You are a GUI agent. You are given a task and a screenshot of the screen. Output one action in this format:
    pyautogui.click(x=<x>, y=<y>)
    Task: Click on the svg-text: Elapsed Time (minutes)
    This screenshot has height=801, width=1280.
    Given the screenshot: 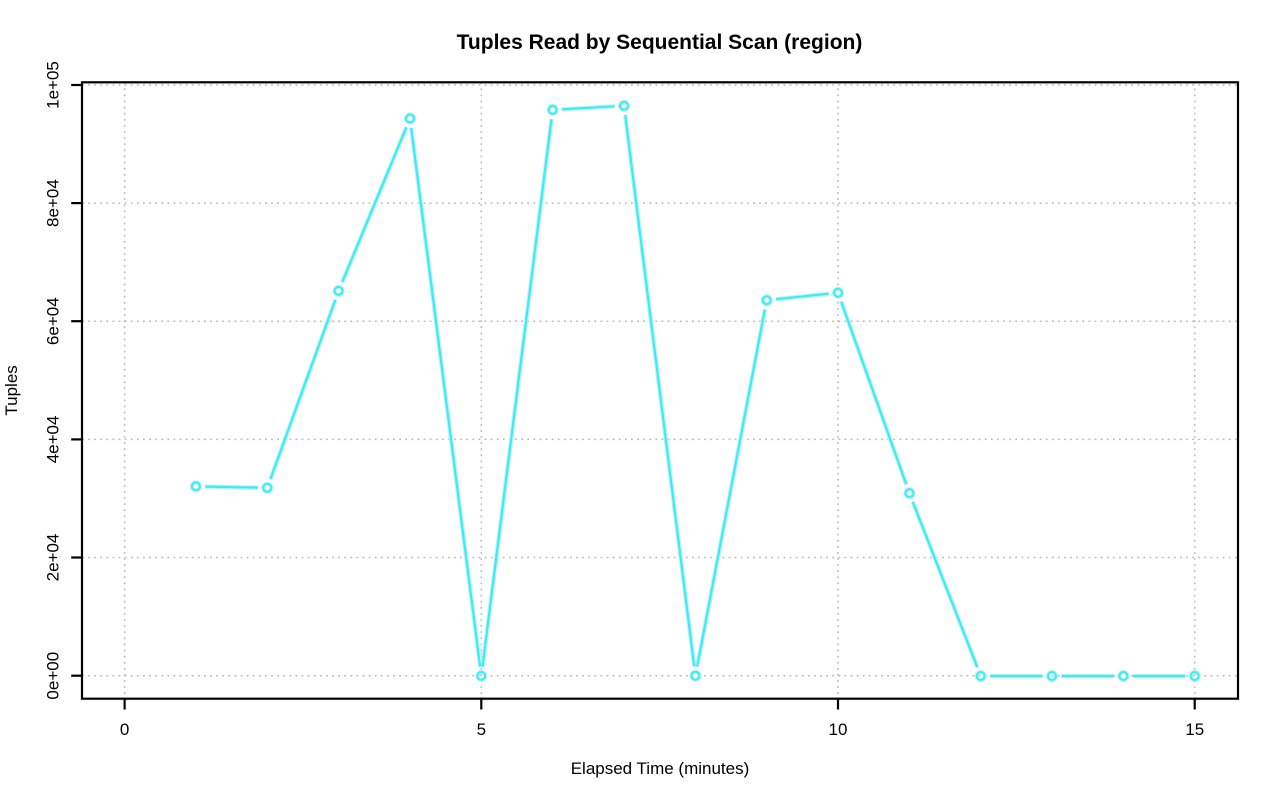 What is the action you would take?
    pyautogui.click(x=660, y=768)
    